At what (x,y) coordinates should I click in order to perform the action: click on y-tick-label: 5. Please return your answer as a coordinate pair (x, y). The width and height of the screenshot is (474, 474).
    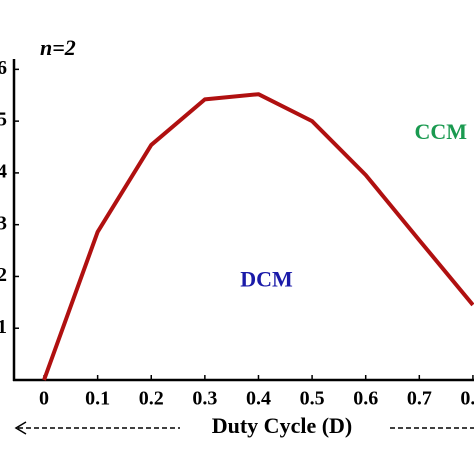
    Looking at the image, I should click on (3, 120).